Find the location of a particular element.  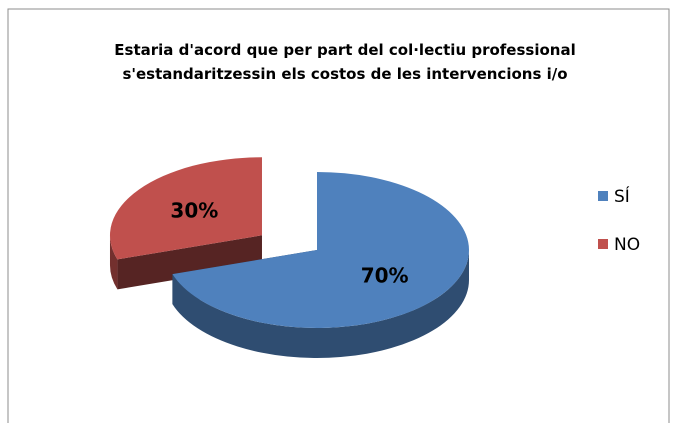

legend-label: NO is located at coordinates (627, 245).